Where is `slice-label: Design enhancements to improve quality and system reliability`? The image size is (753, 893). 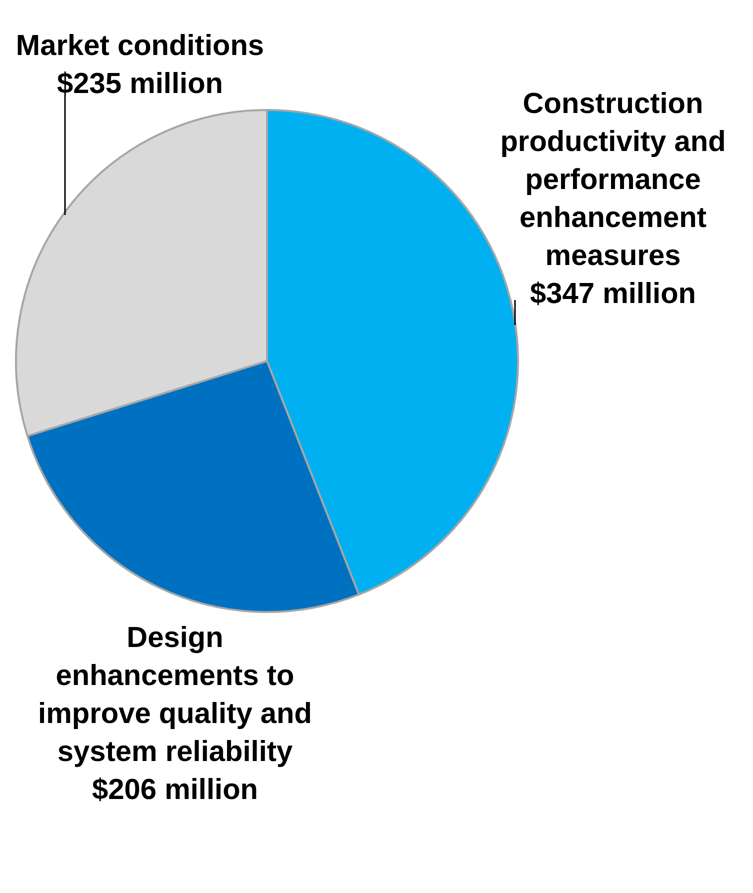
slice-label: Design enhancements to improve quality and system reliability is located at coordinates (175, 695).